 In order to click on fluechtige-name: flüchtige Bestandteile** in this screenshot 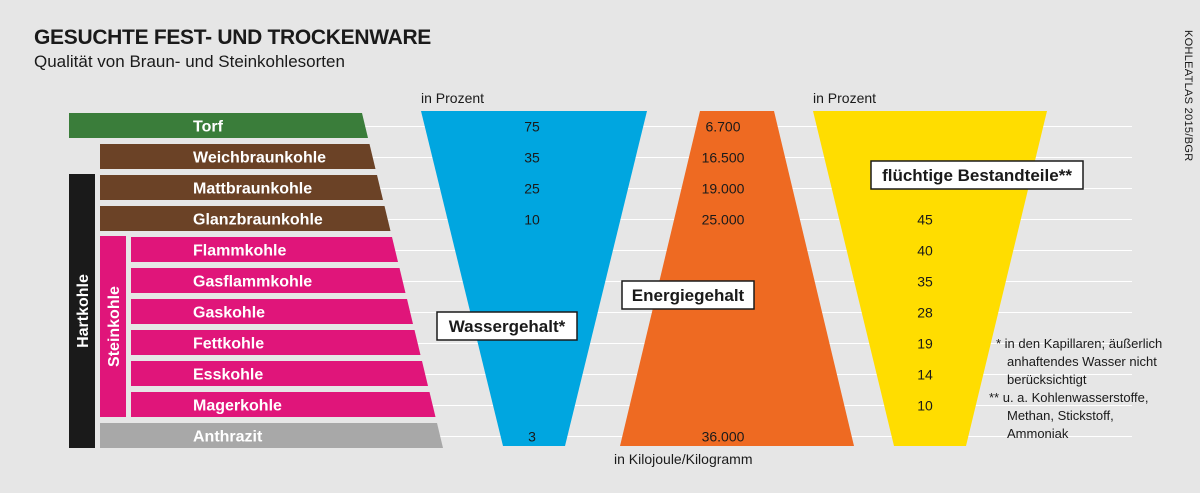, I will do `click(977, 175)`.